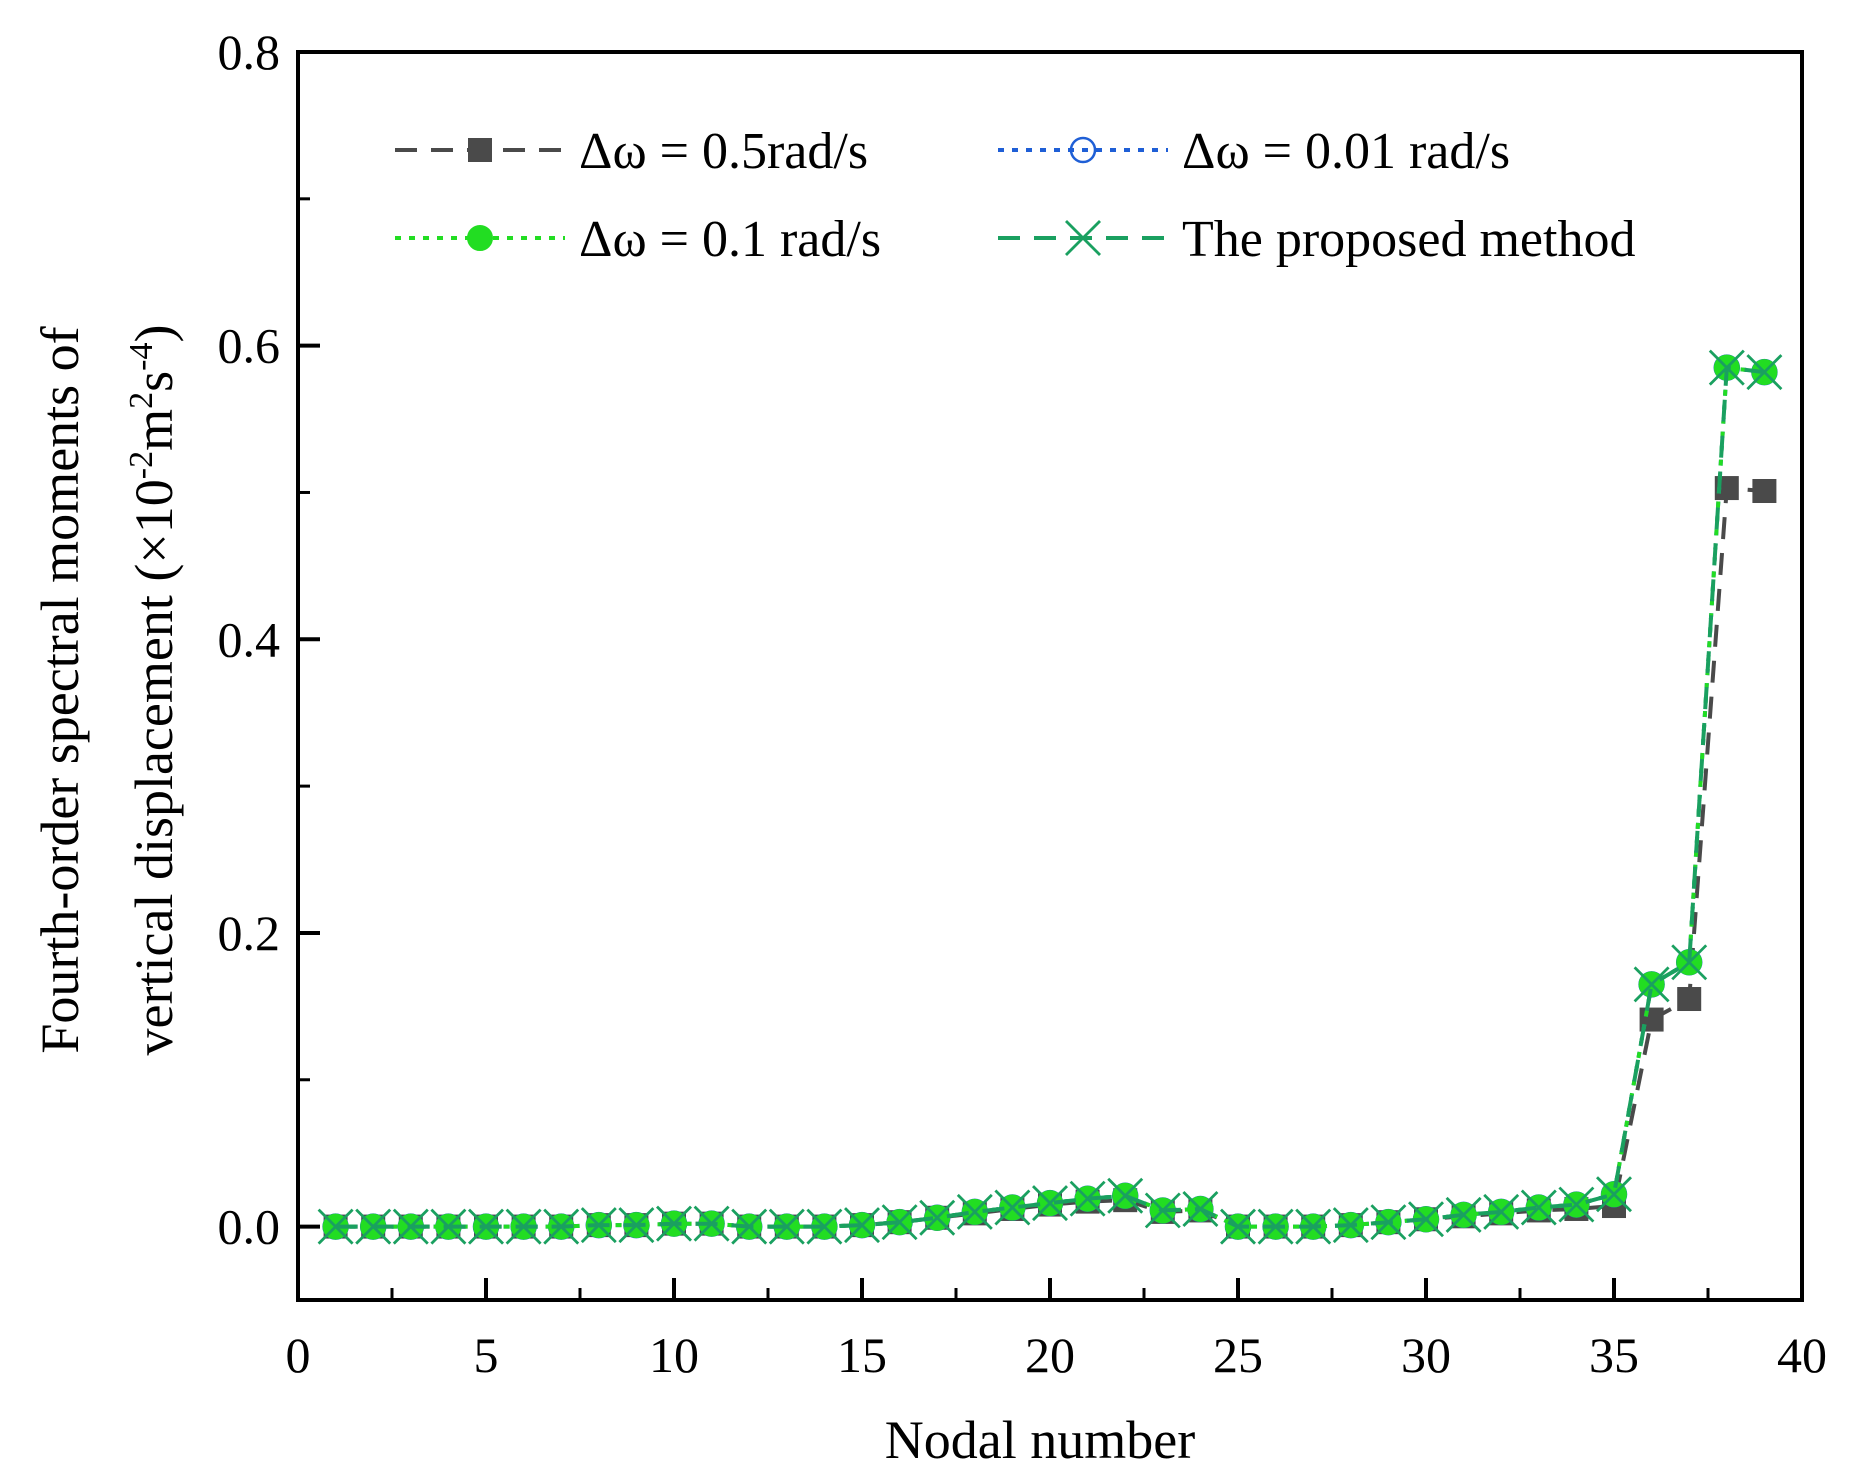 This screenshot has height=1471, width=1871. Describe the element at coordinates (249, 639) in the screenshot. I see `y-tick-label: 0.4` at that location.